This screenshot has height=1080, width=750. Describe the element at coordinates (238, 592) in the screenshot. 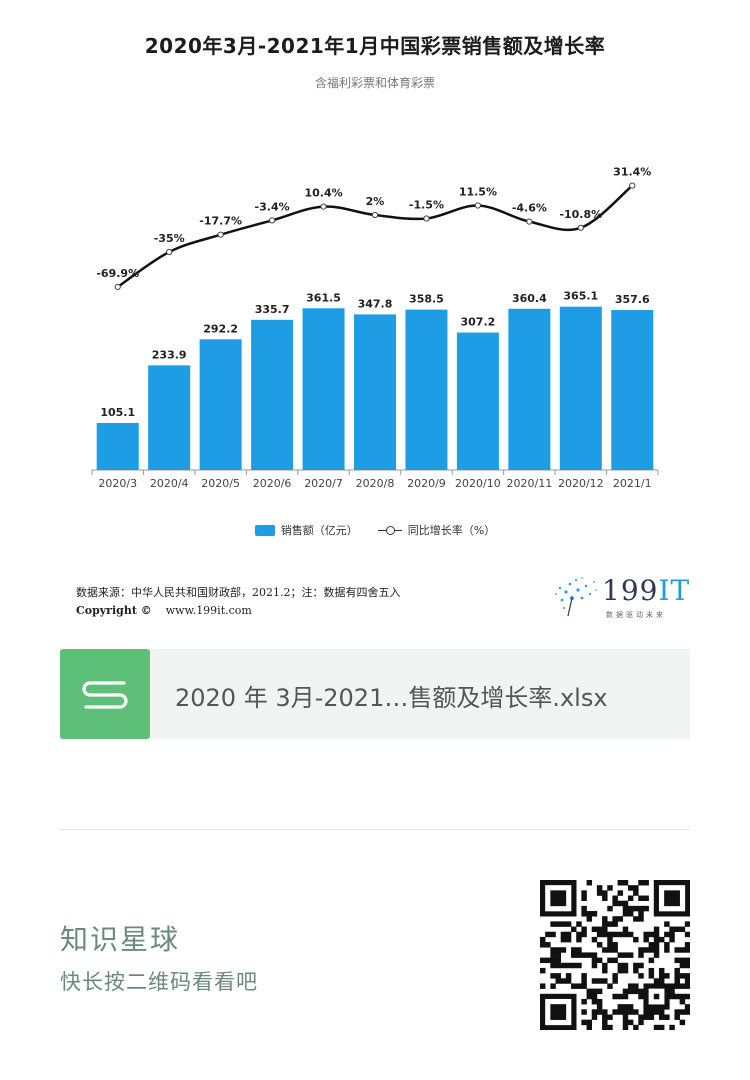

I see `source-note: 数据来源：中华人民共和国财政部，2021.2；注：数据有四舍五入` at that location.